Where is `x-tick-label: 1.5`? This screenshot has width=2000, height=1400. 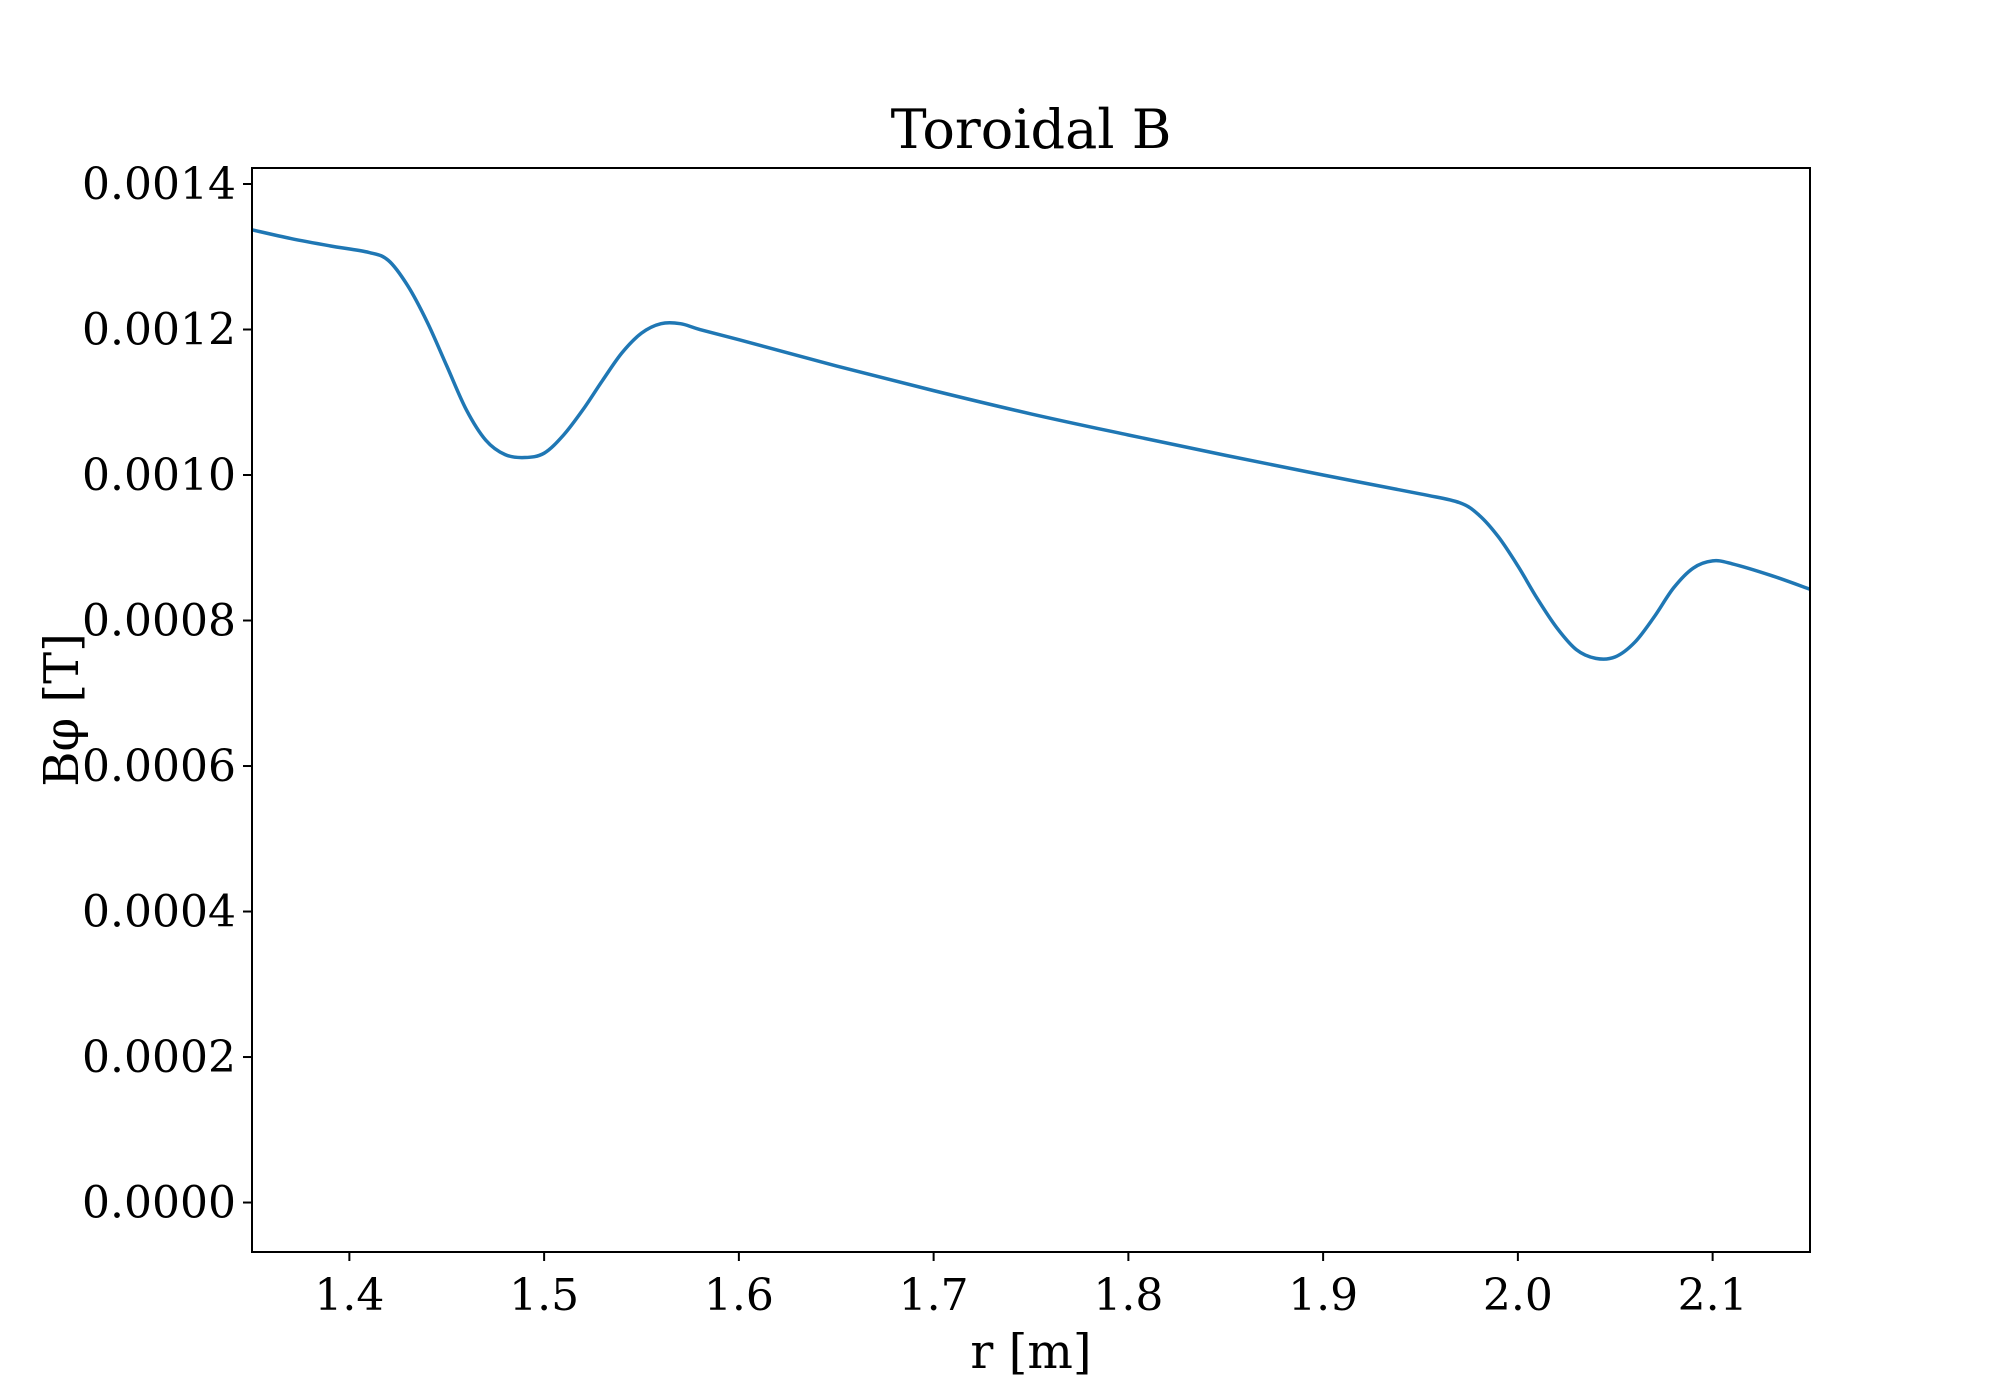
x-tick-label: 1.5 is located at coordinates (544, 1295).